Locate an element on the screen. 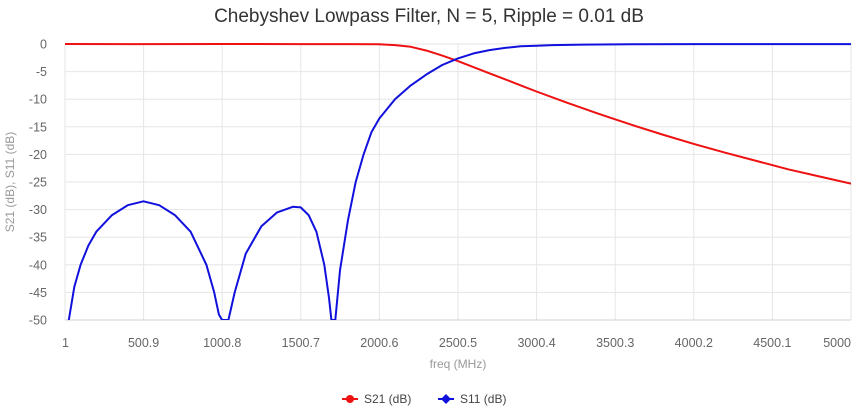 This screenshot has height=414, width=858. x-tick-label: 2500.5 is located at coordinates (458, 343).